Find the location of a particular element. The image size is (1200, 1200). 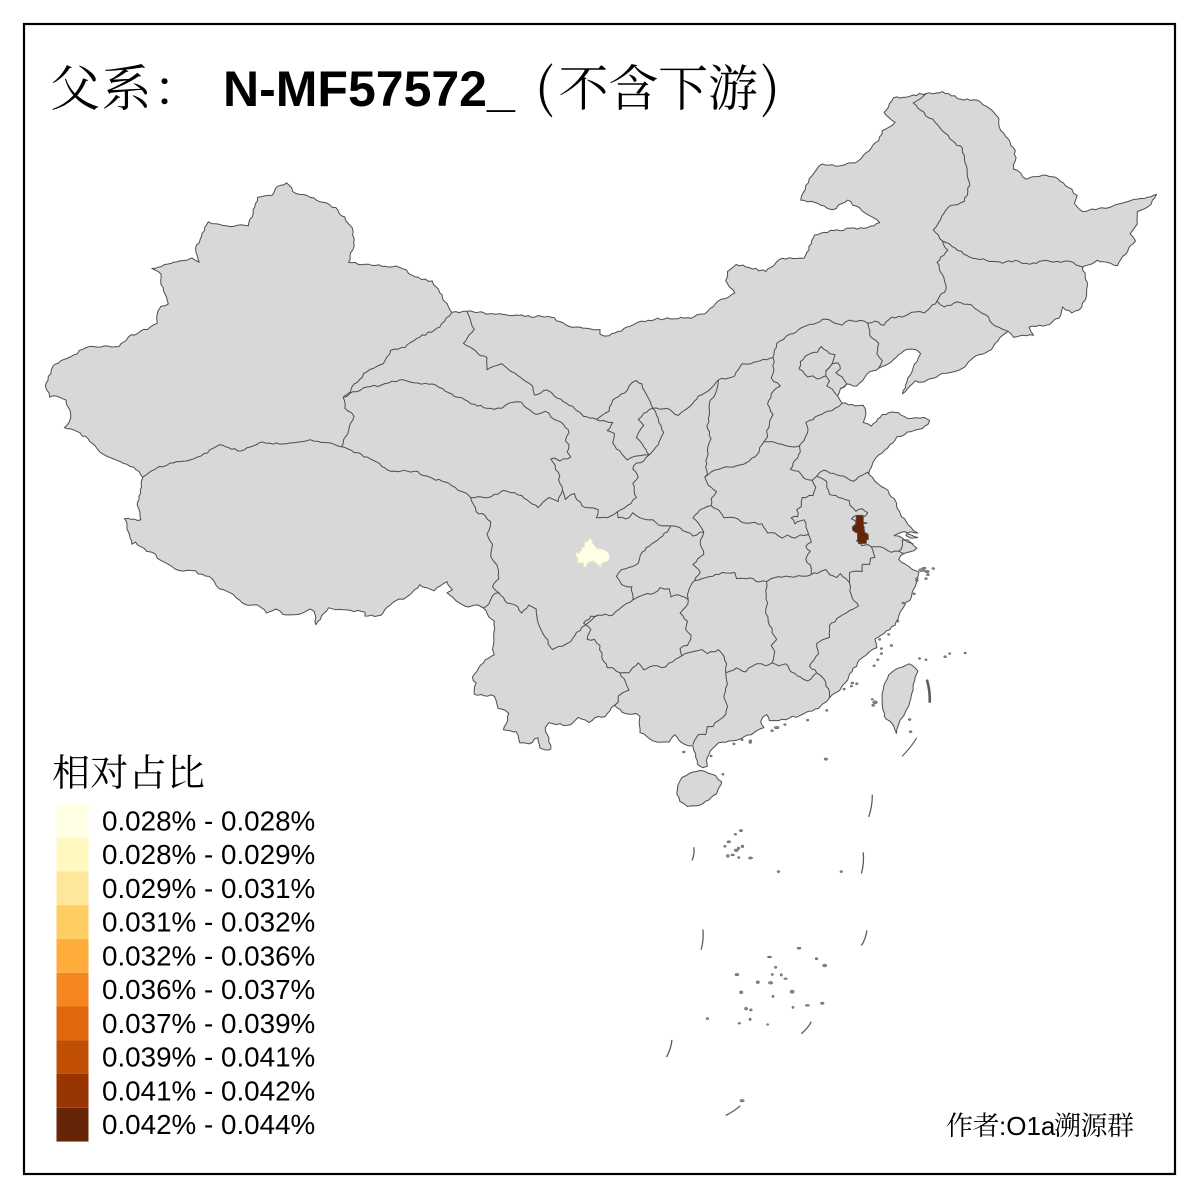

svg-text: 0.042% - 0.044% is located at coordinates (208, 1124).